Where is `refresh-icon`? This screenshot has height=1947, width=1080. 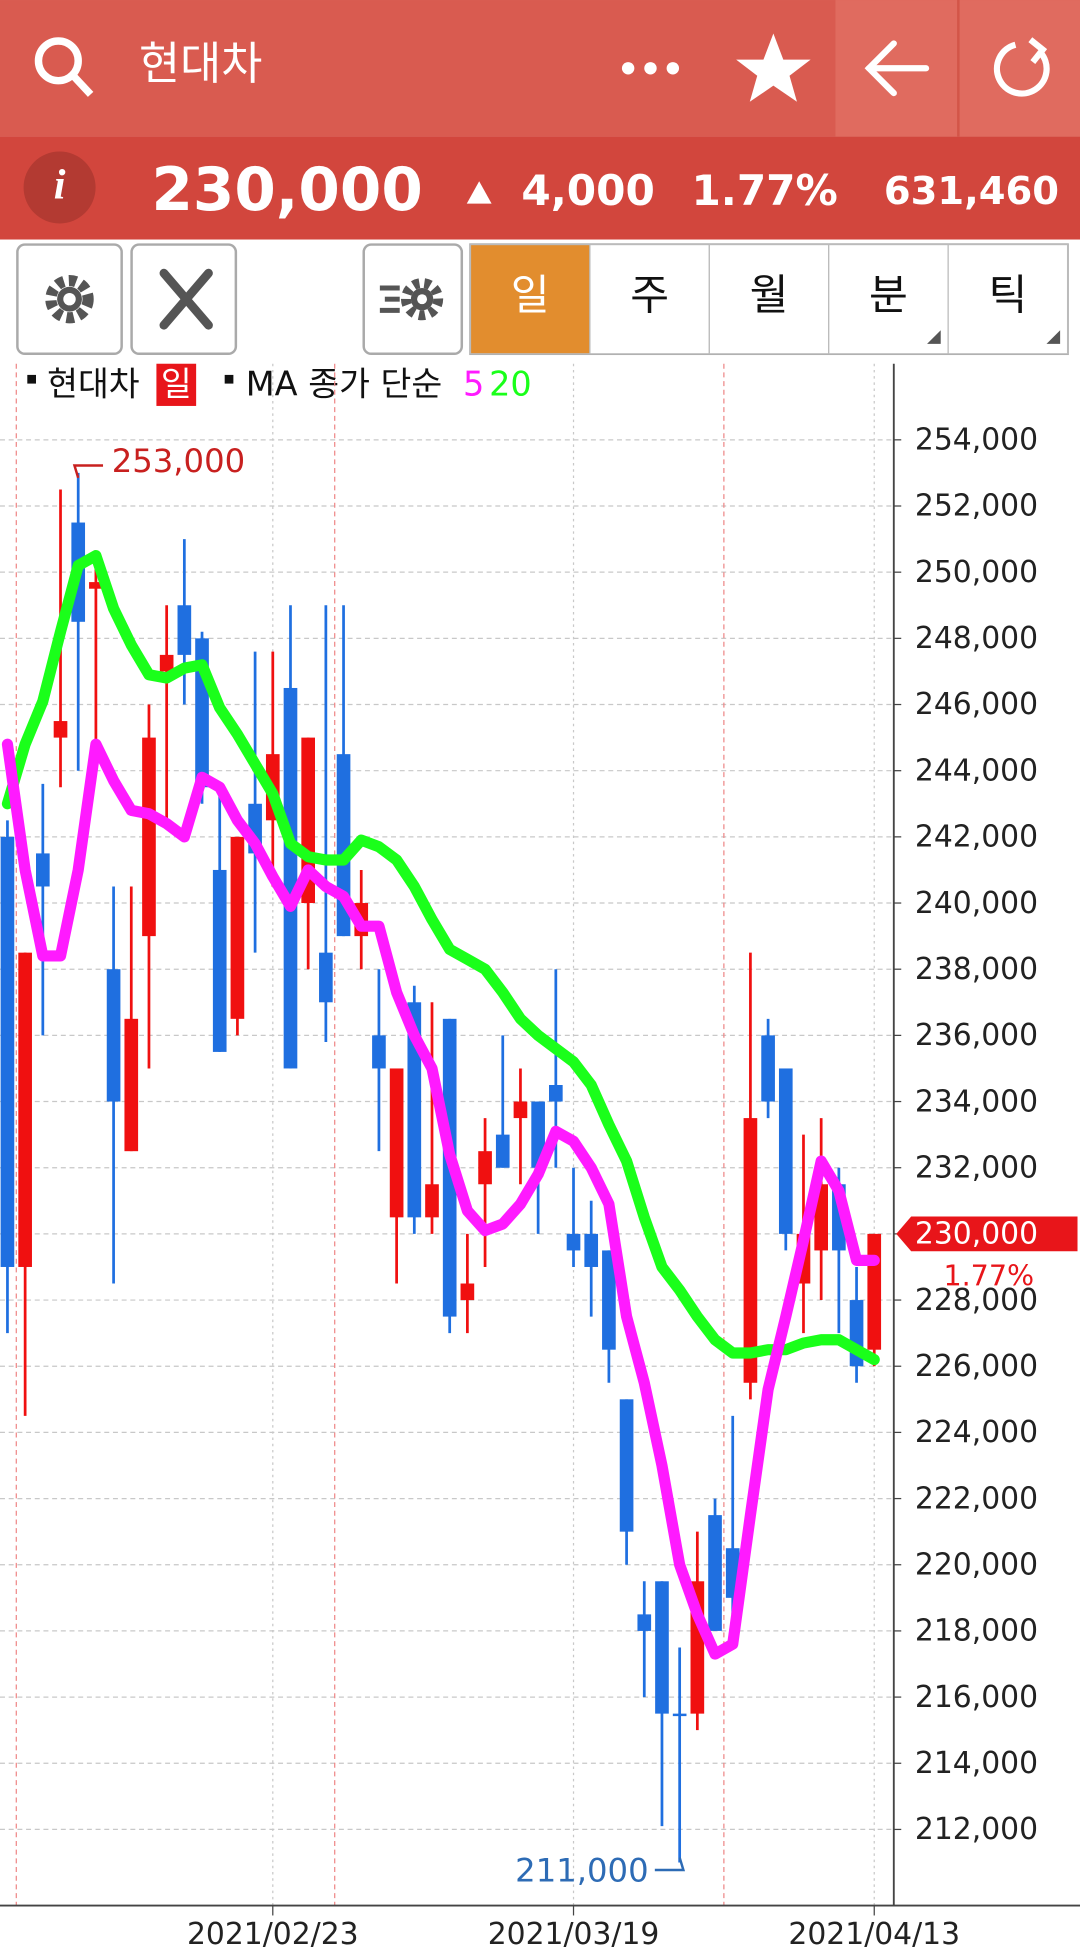 refresh-icon is located at coordinates (1021, 67).